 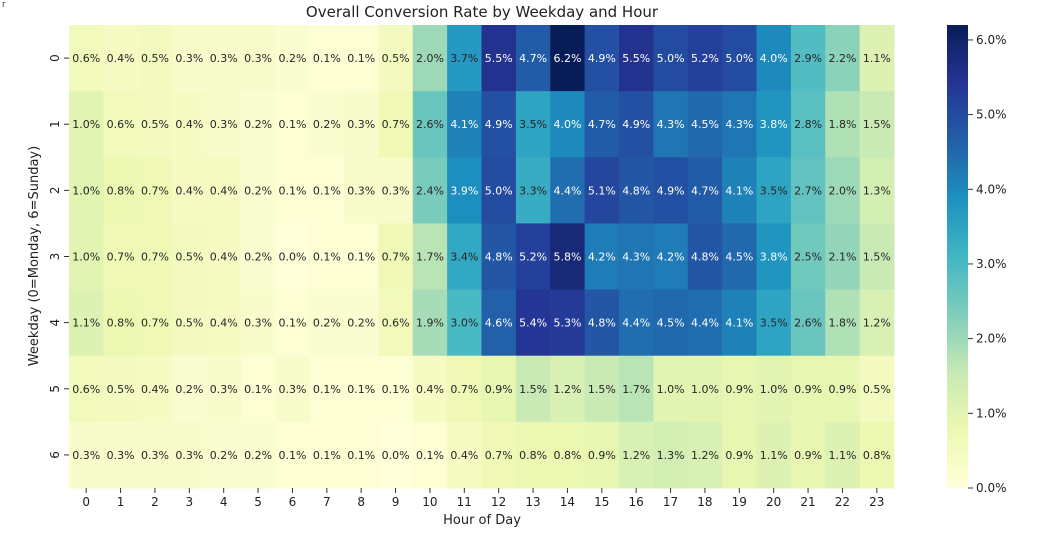 I want to click on cell-value-label: 2.2%, so click(x=842, y=58).